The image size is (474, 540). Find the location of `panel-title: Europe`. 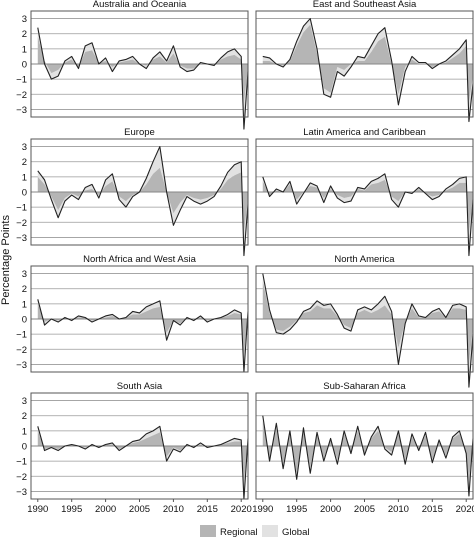

panel-title: Europe is located at coordinates (139, 132).